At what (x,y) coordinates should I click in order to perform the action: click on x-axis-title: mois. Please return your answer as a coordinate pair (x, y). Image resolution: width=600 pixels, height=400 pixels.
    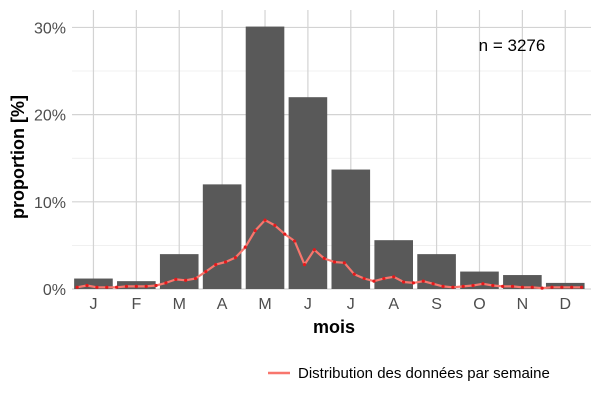
    Looking at the image, I should click on (334, 327).